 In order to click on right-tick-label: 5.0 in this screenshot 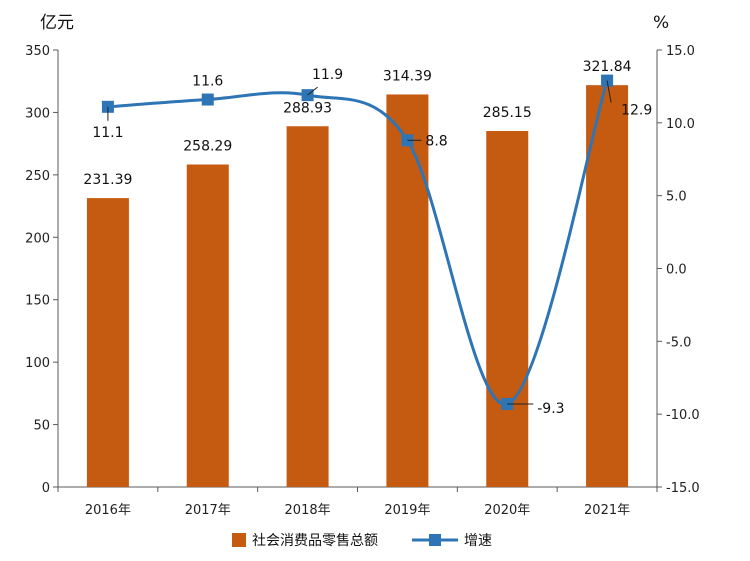, I will do `click(676, 197)`.